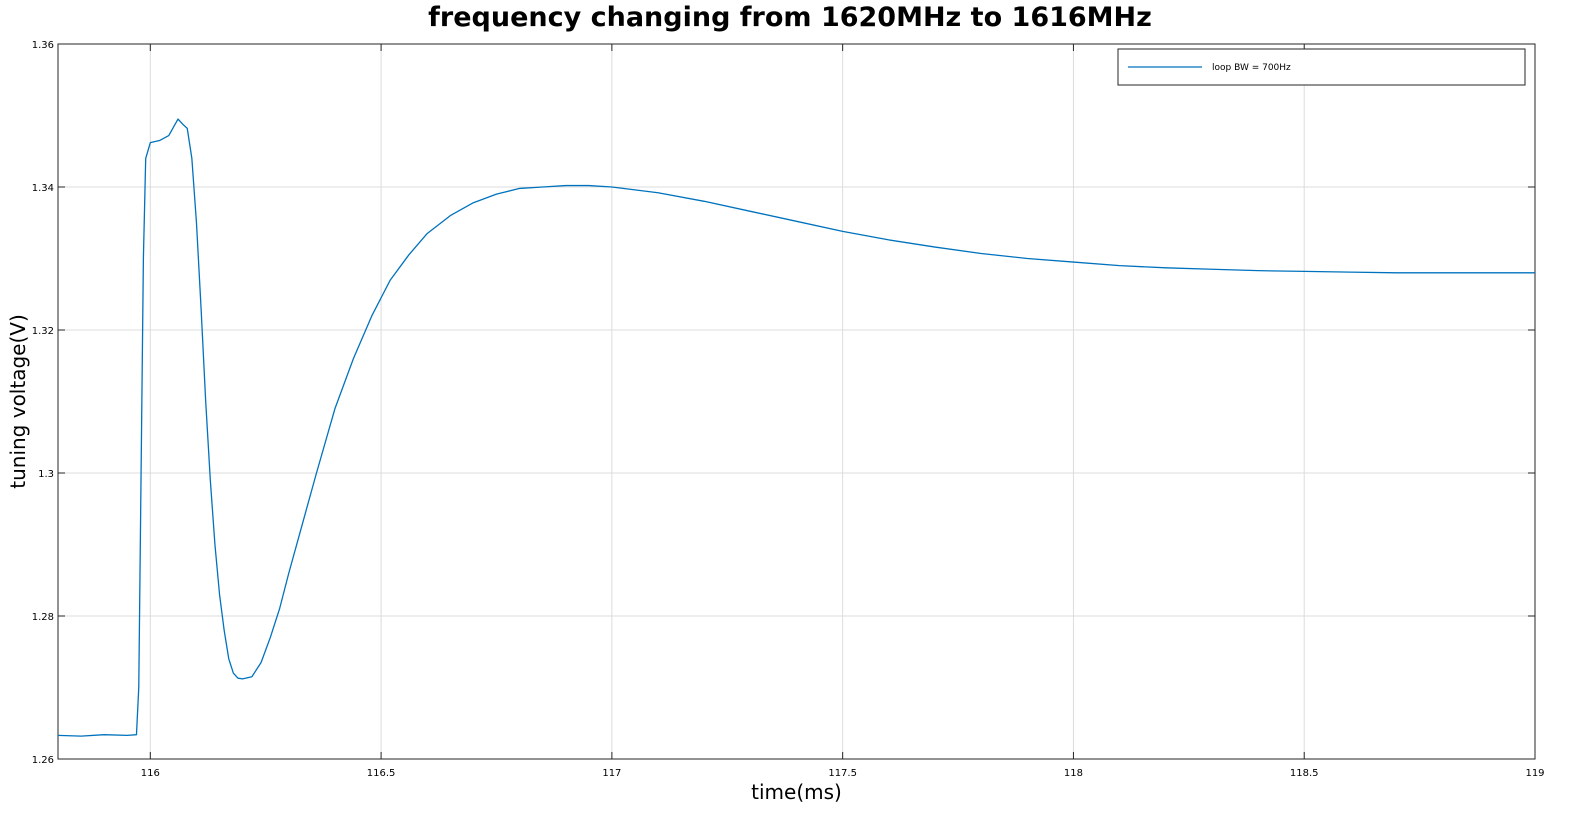 Image resolution: width=1580 pixels, height=822 pixels. I want to click on y-tick-label: 1.26, so click(43, 760).